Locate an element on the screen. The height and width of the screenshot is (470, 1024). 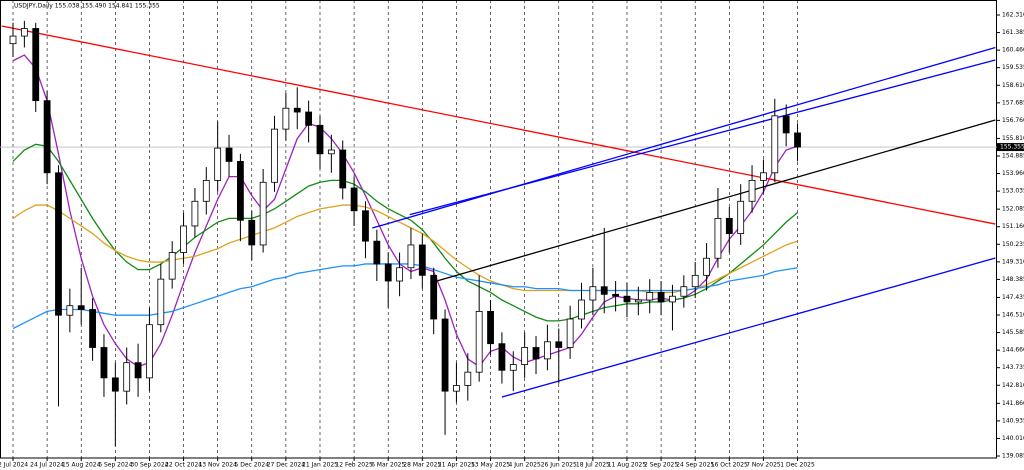
x-tick-label: 26 Jun 2025 is located at coordinates (559, 465).